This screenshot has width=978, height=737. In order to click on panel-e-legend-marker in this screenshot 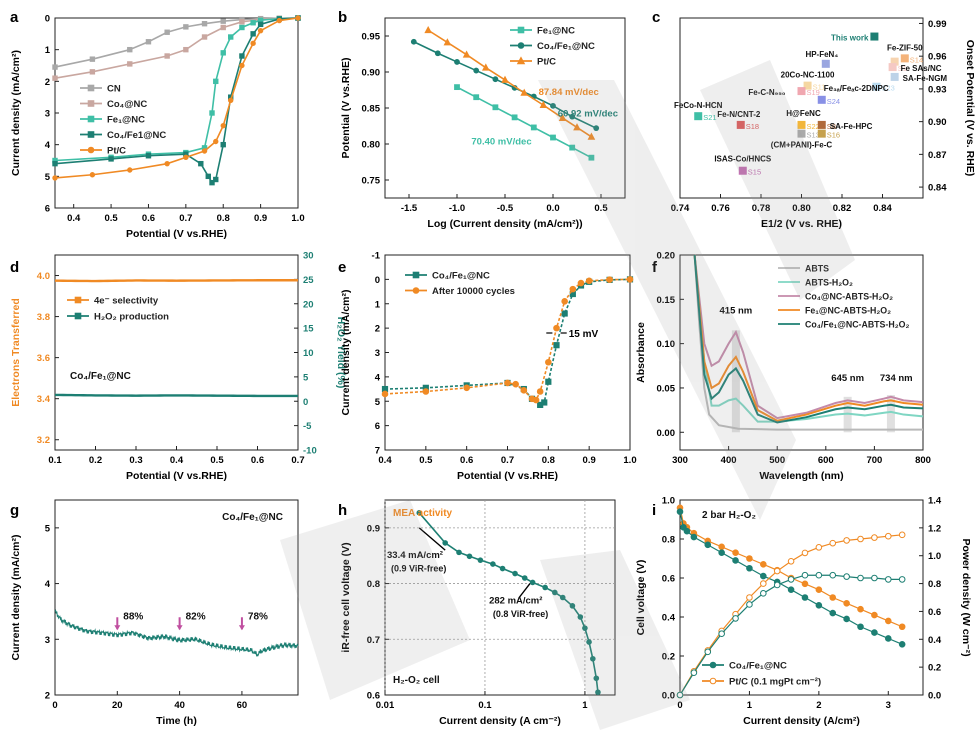, I will do `click(416, 275)`.